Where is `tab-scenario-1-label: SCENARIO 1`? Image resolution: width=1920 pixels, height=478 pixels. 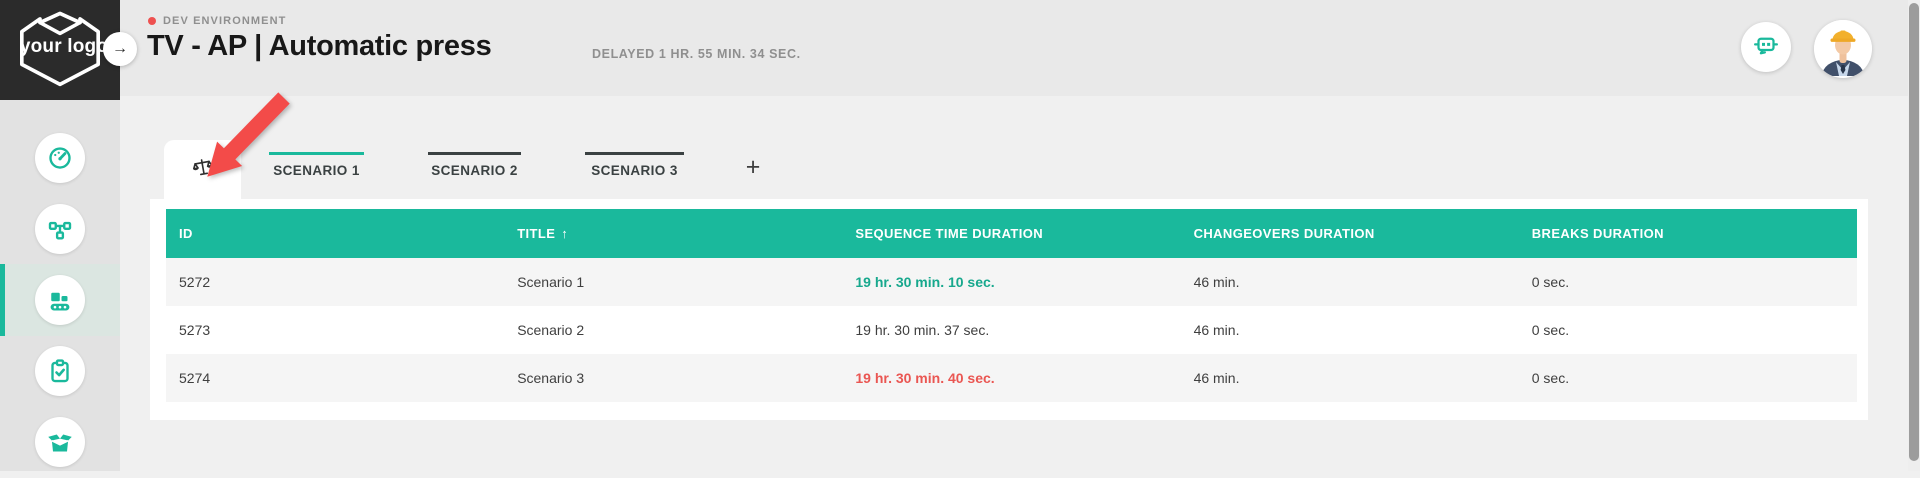 tab-scenario-1-label: SCENARIO 1 is located at coordinates (316, 170).